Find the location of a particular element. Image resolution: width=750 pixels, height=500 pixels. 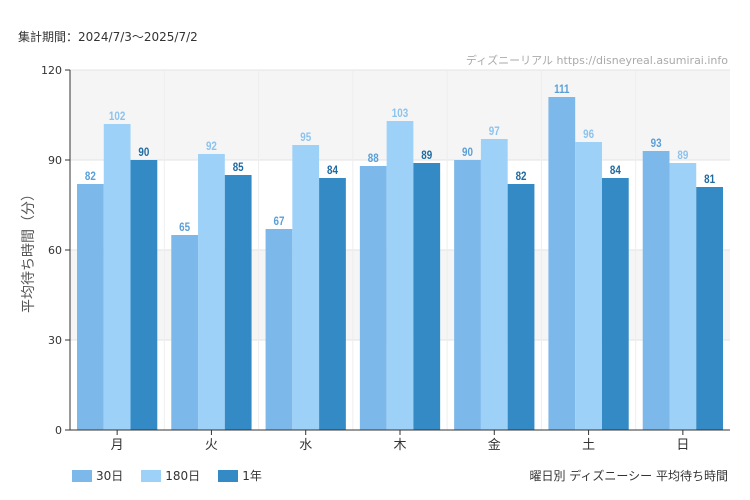

data-label: 97 is located at coordinates (494, 131).